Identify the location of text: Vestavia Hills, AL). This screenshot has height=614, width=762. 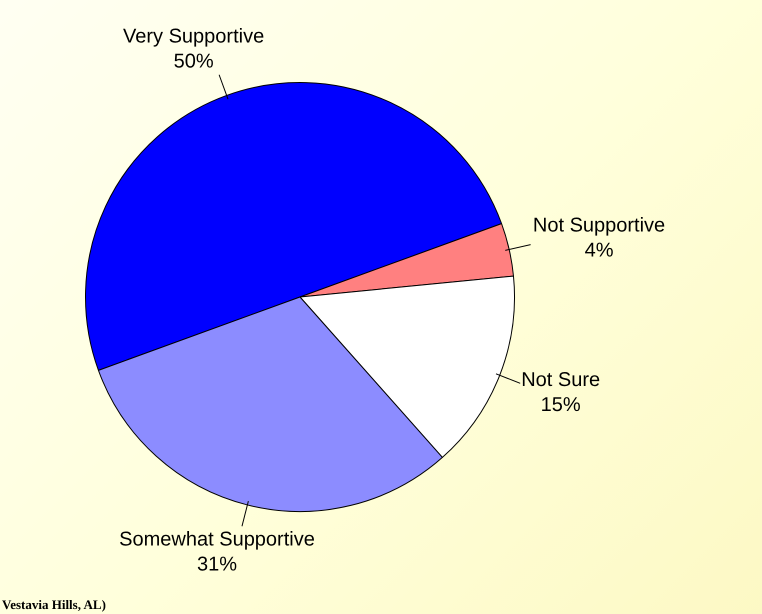
(54, 604).